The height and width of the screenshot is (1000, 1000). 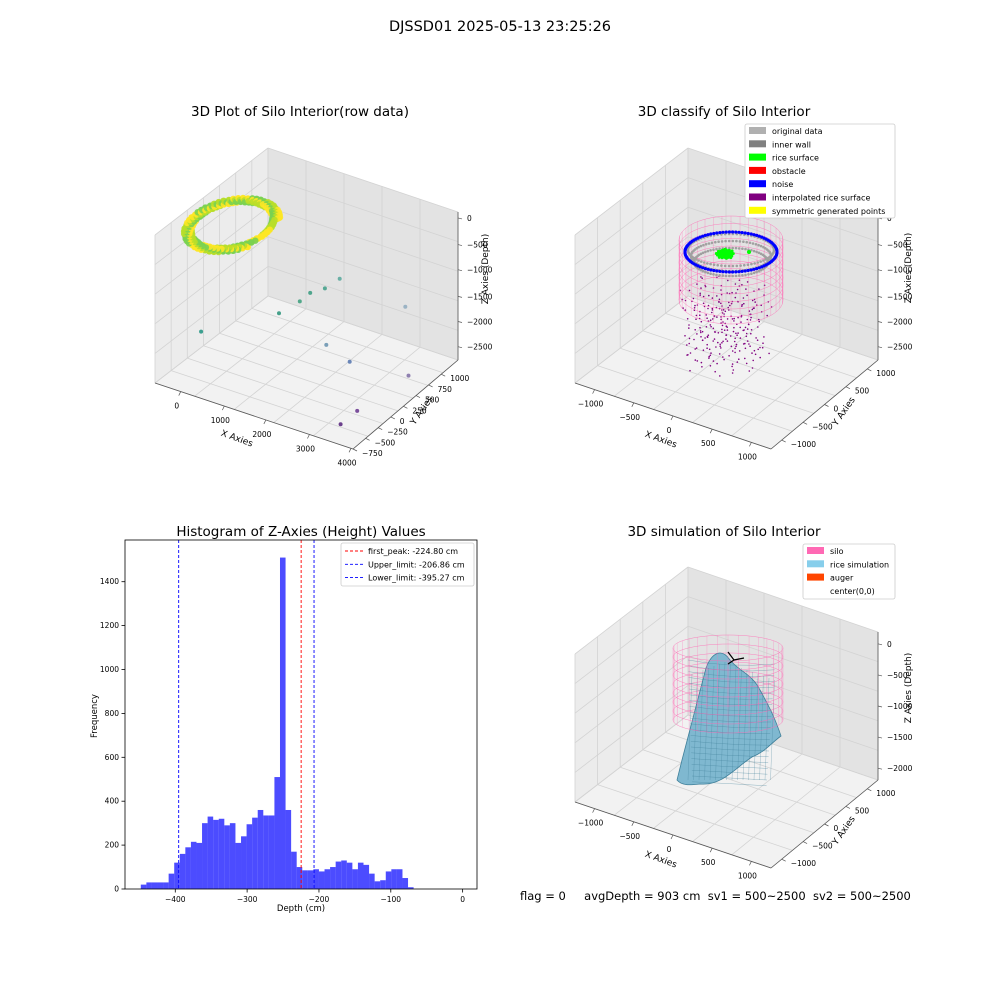 What do you see at coordinates (480, 270) in the screenshot?
I see `z-tick-label: −1000` at bounding box center [480, 270].